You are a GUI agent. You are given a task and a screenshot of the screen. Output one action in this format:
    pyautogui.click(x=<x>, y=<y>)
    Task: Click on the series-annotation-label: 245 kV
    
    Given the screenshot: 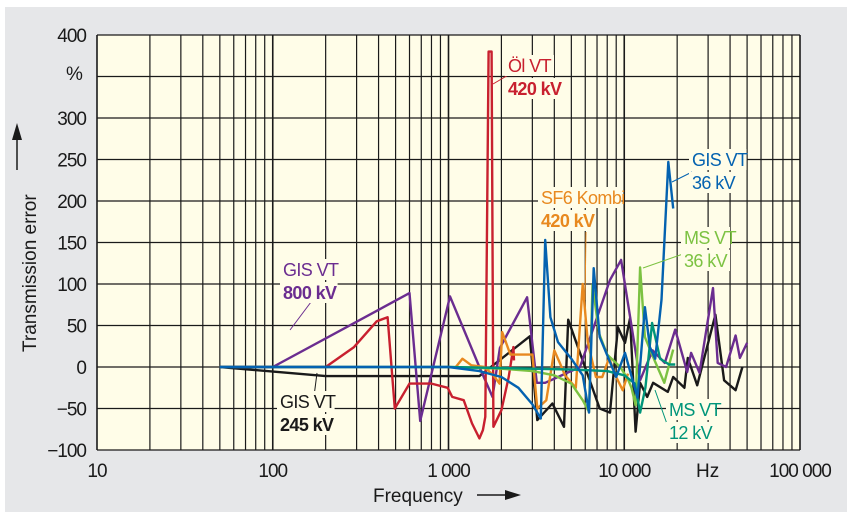 What is the action you would take?
    pyautogui.click(x=307, y=425)
    